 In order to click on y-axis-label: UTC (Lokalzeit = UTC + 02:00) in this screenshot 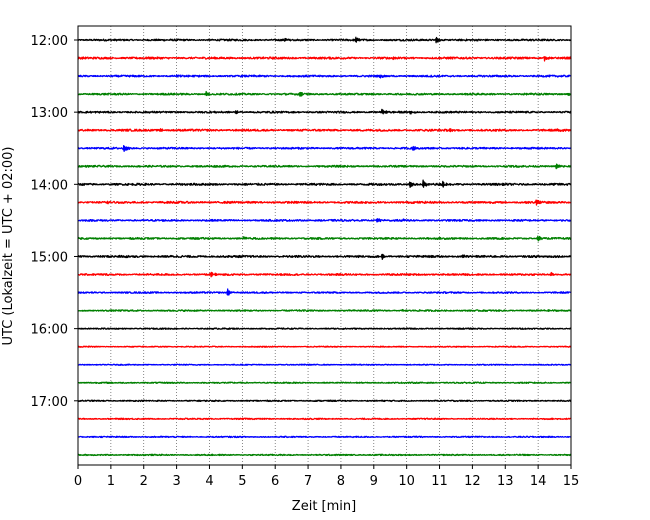, I will do `click(8, 246)`.